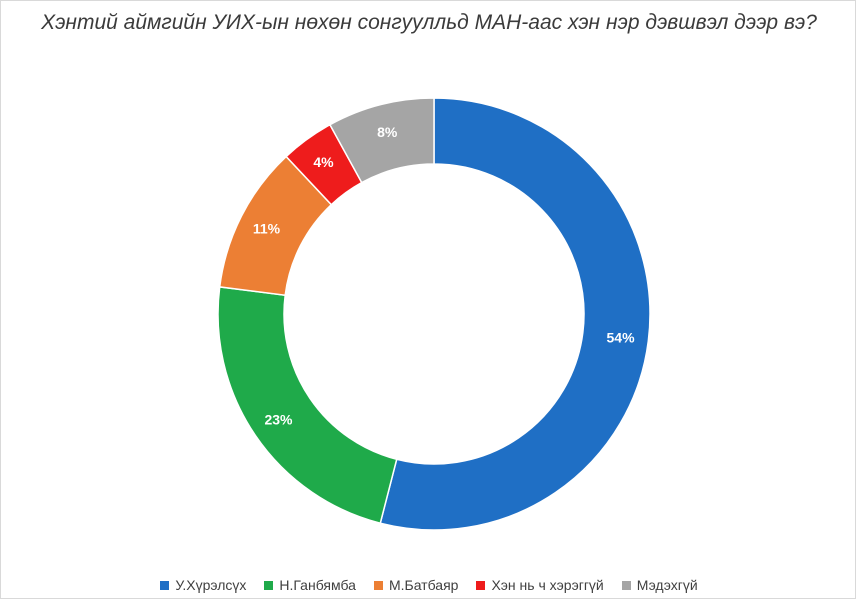 The image size is (856, 600). Describe the element at coordinates (323, 162) in the screenshot. I see `slice-data-label-3: 4%` at that location.